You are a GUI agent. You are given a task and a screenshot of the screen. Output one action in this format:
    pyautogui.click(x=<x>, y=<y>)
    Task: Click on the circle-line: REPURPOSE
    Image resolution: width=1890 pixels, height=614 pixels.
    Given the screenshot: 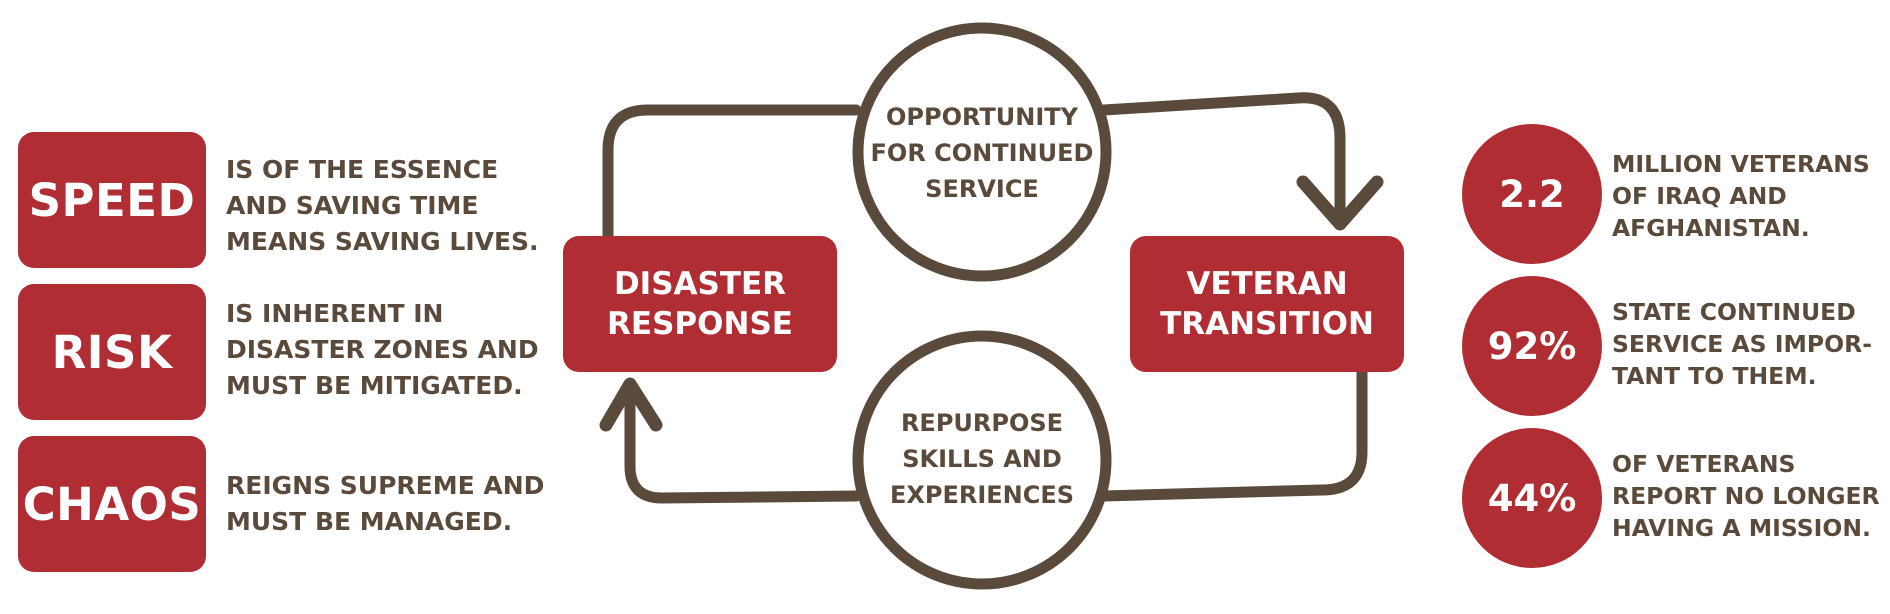 What is the action you would take?
    pyautogui.click(x=982, y=423)
    